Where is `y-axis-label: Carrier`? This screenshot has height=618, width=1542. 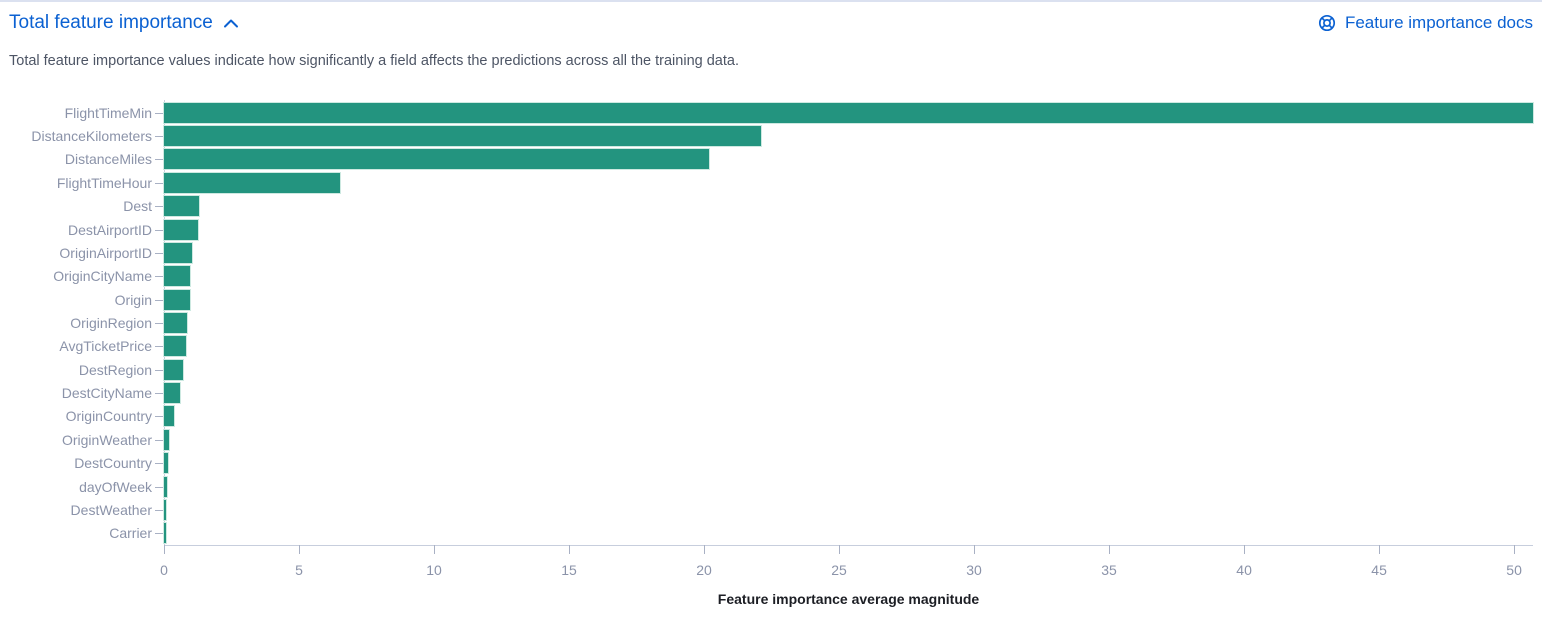 y-axis-label: Carrier is located at coordinates (130, 533).